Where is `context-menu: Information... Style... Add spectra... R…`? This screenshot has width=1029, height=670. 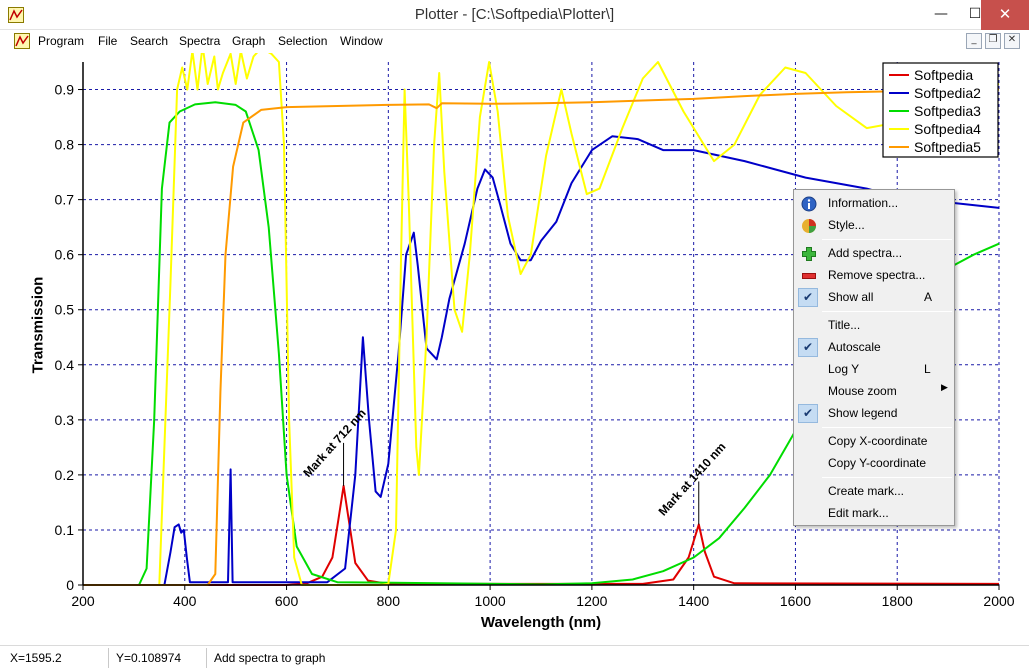
context-menu: Information... Style... Add spectra... R… is located at coordinates (874, 357).